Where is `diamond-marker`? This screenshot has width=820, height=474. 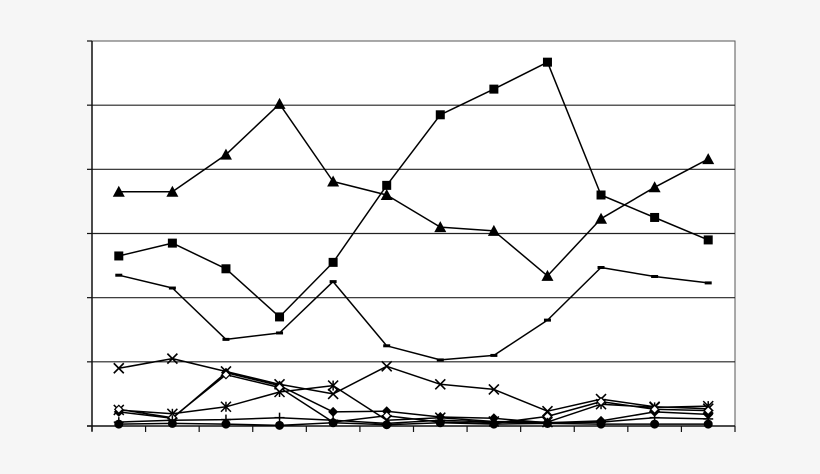
diamond-marker is located at coordinates (333, 411).